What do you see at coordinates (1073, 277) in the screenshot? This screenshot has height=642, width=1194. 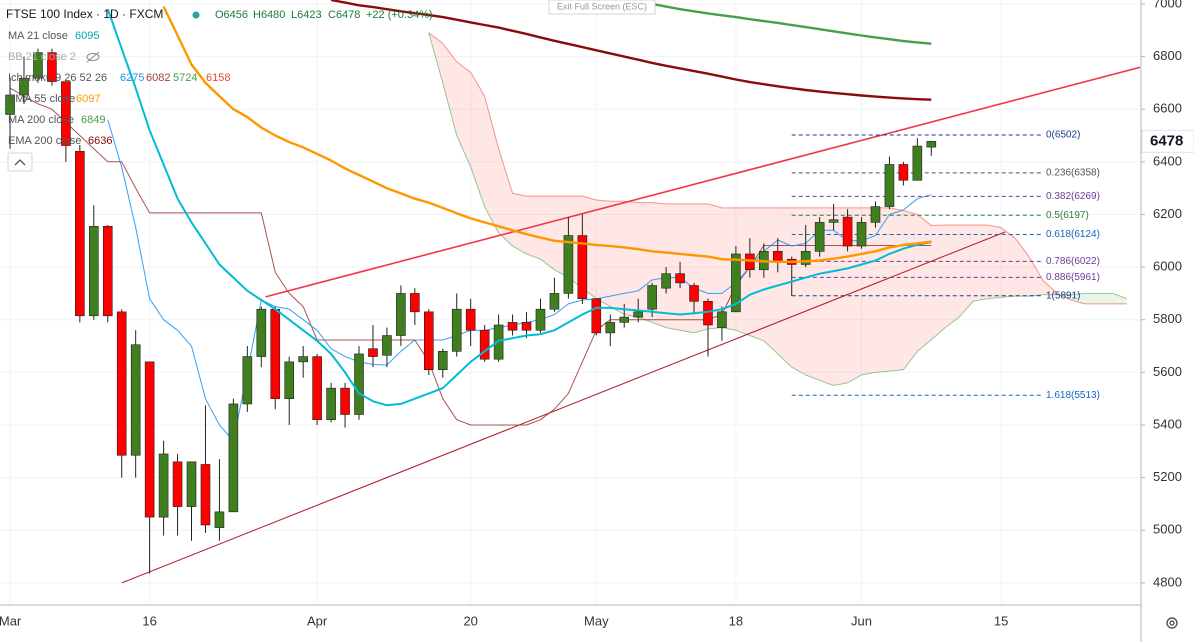 I see `fib-level-label: 0.886(5961)` at bounding box center [1073, 277].